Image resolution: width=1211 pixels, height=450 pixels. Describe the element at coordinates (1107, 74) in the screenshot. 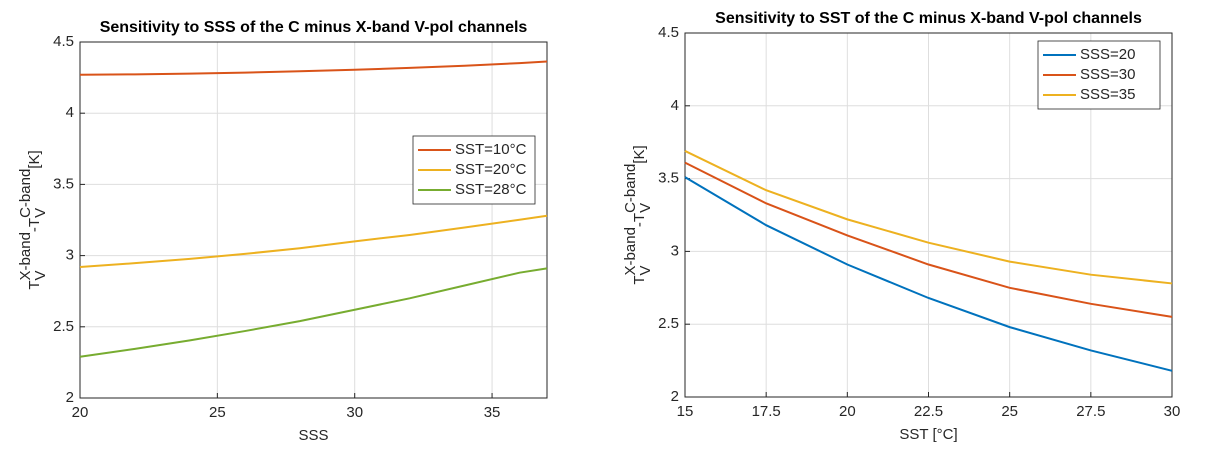

I see `legend-label: SSS=30` at that location.